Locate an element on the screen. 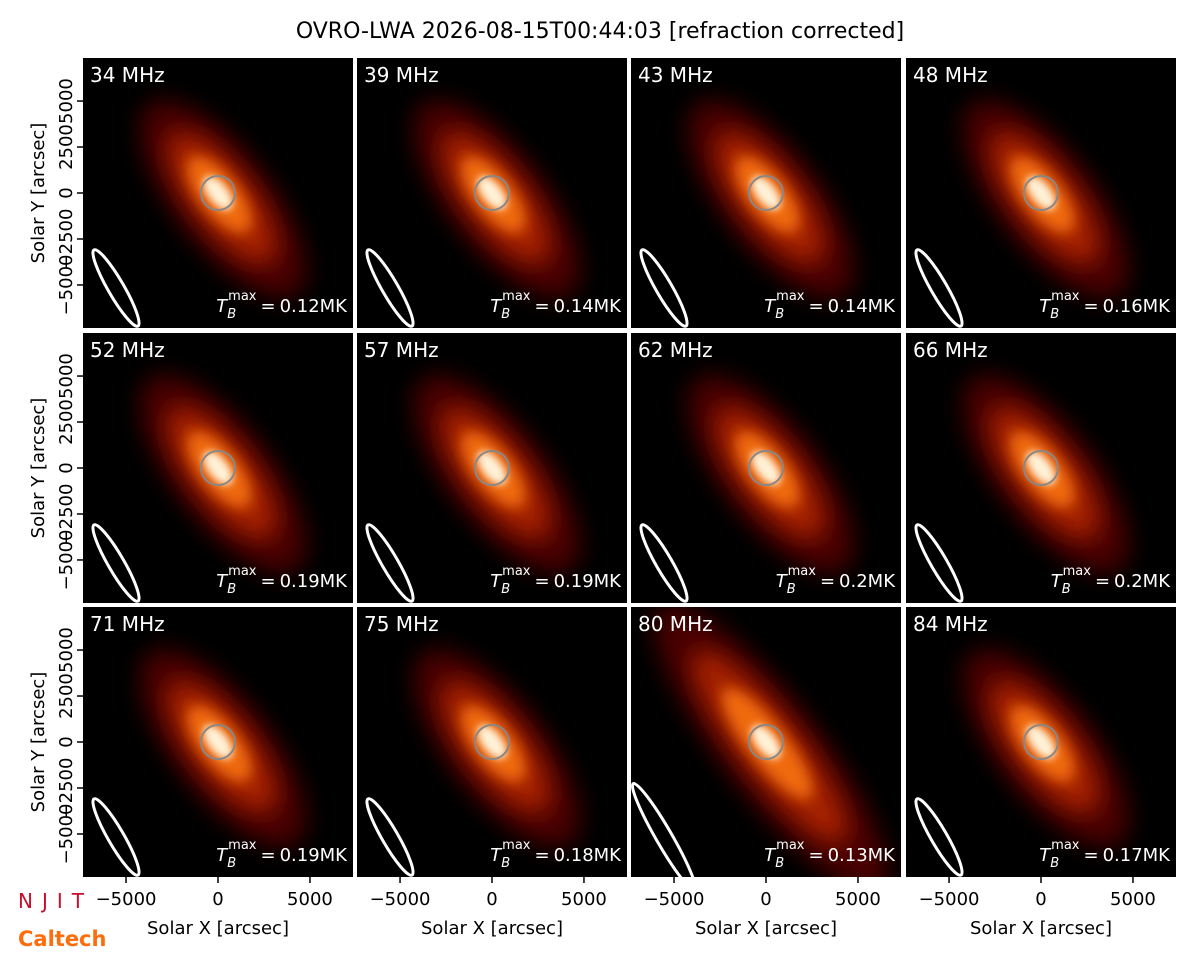  frequency-label: 57 MHz is located at coordinates (401, 350).